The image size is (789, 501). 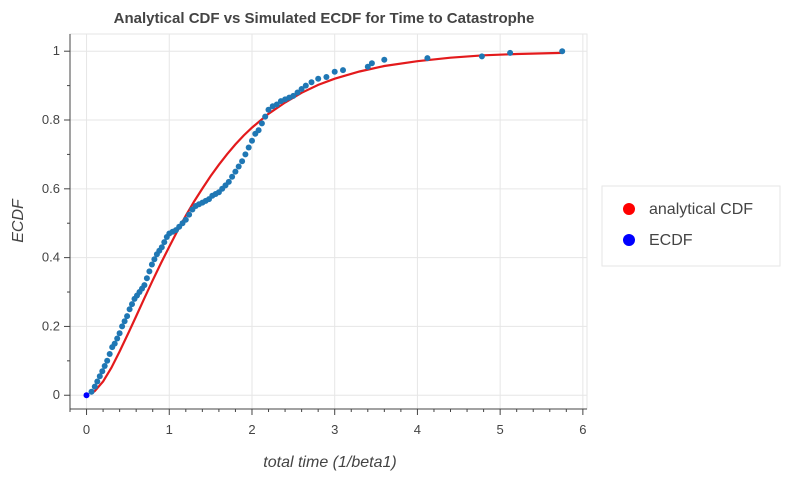 I want to click on y-tick-label: 0.2, so click(x=51, y=325).